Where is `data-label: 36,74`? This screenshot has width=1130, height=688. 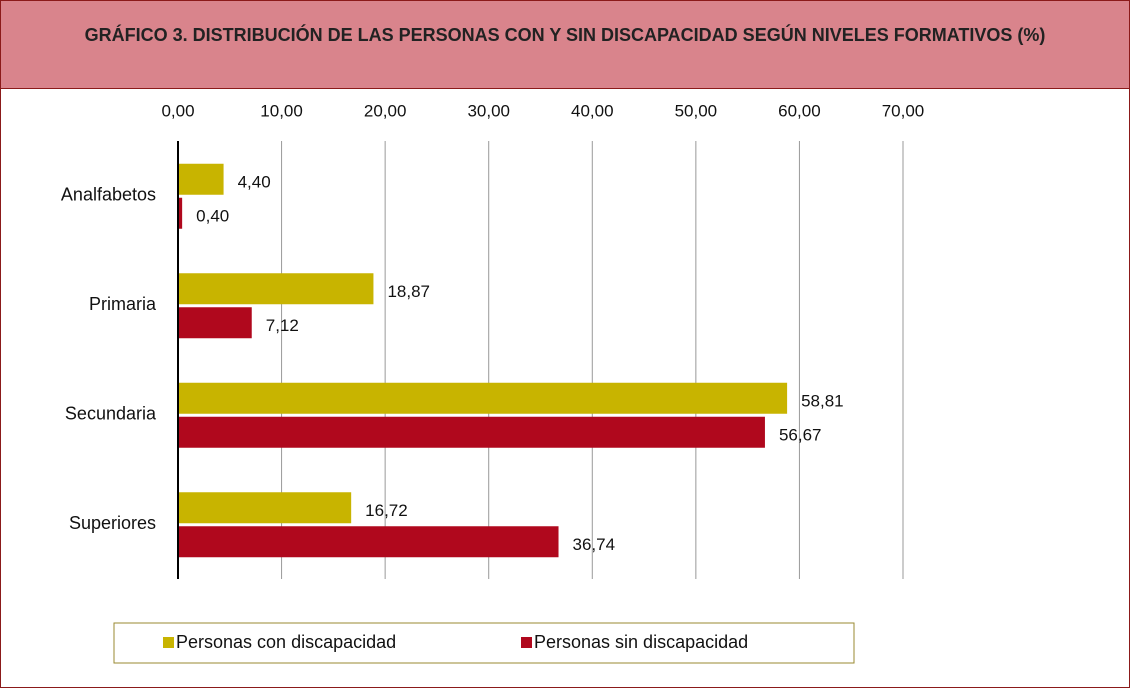
data-label: 36,74 is located at coordinates (594, 544).